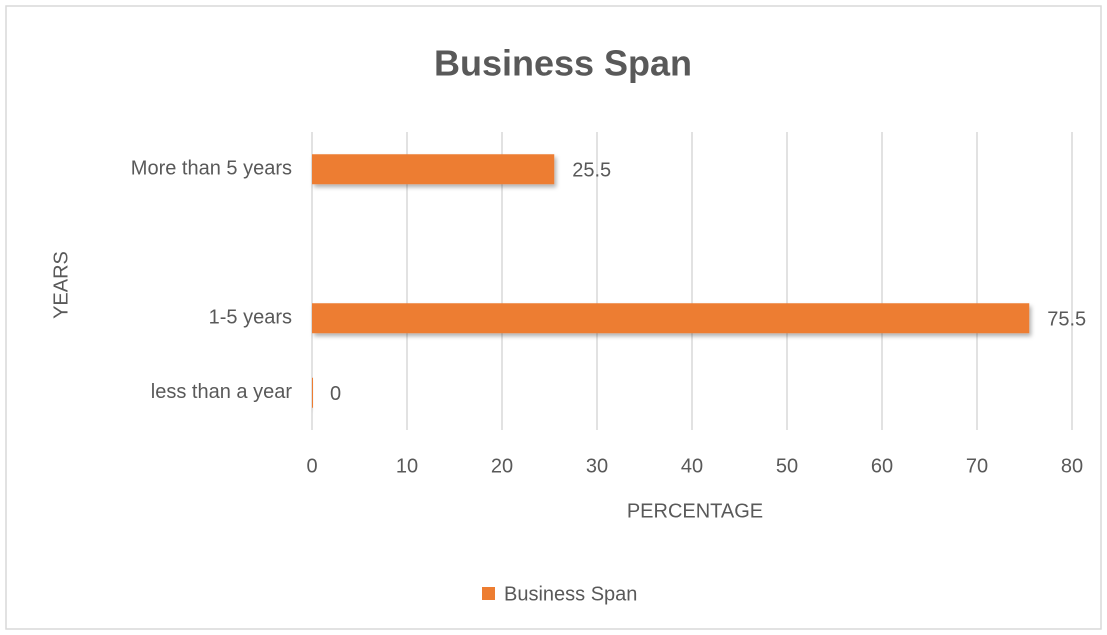 The width and height of the screenshot is (1107, 635). What do you see at coordinates (787, 466) in the screenshot?
I see `x-tick-label: 50` at bounding box center [787, 466].